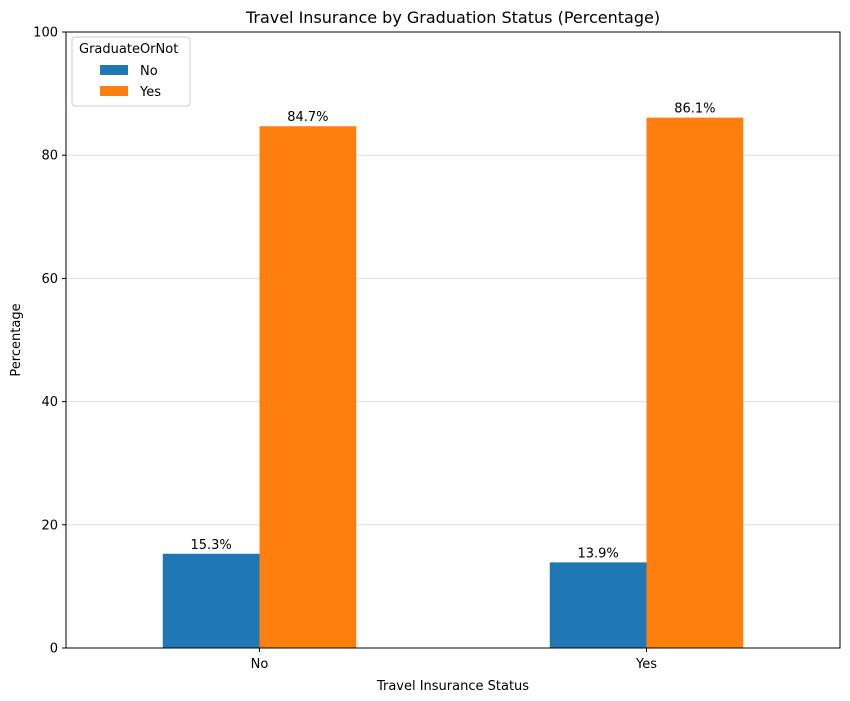  What do you see at coordinates (114, 91) in the screenshot?
I see `legend-swatch-yes` at bounding box center [114, 91].